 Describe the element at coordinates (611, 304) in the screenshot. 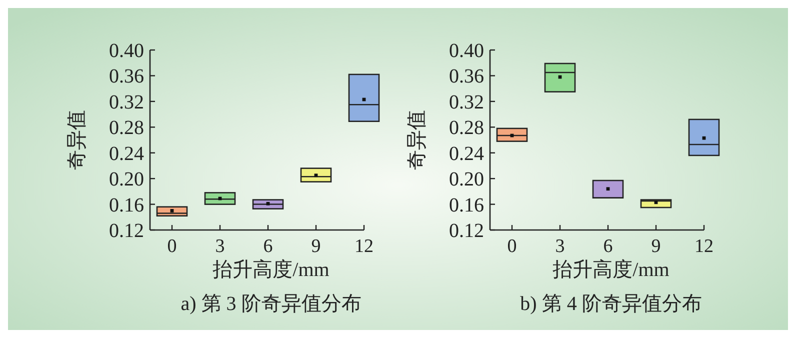

I see `text: b) 第 4 阶奇异值分布` at that location.